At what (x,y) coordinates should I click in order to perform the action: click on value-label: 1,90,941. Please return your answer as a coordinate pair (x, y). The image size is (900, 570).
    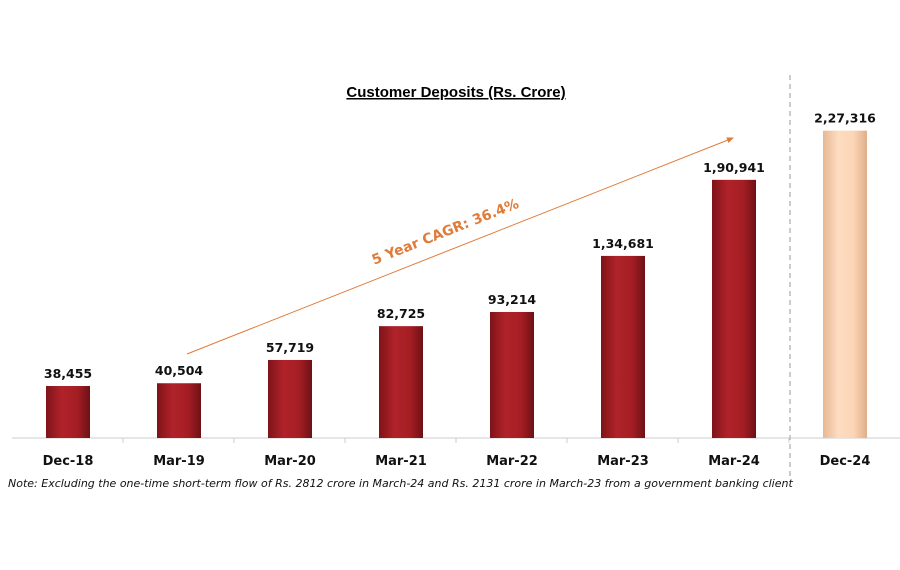
    Looking at the image, I should click on (734, 167).